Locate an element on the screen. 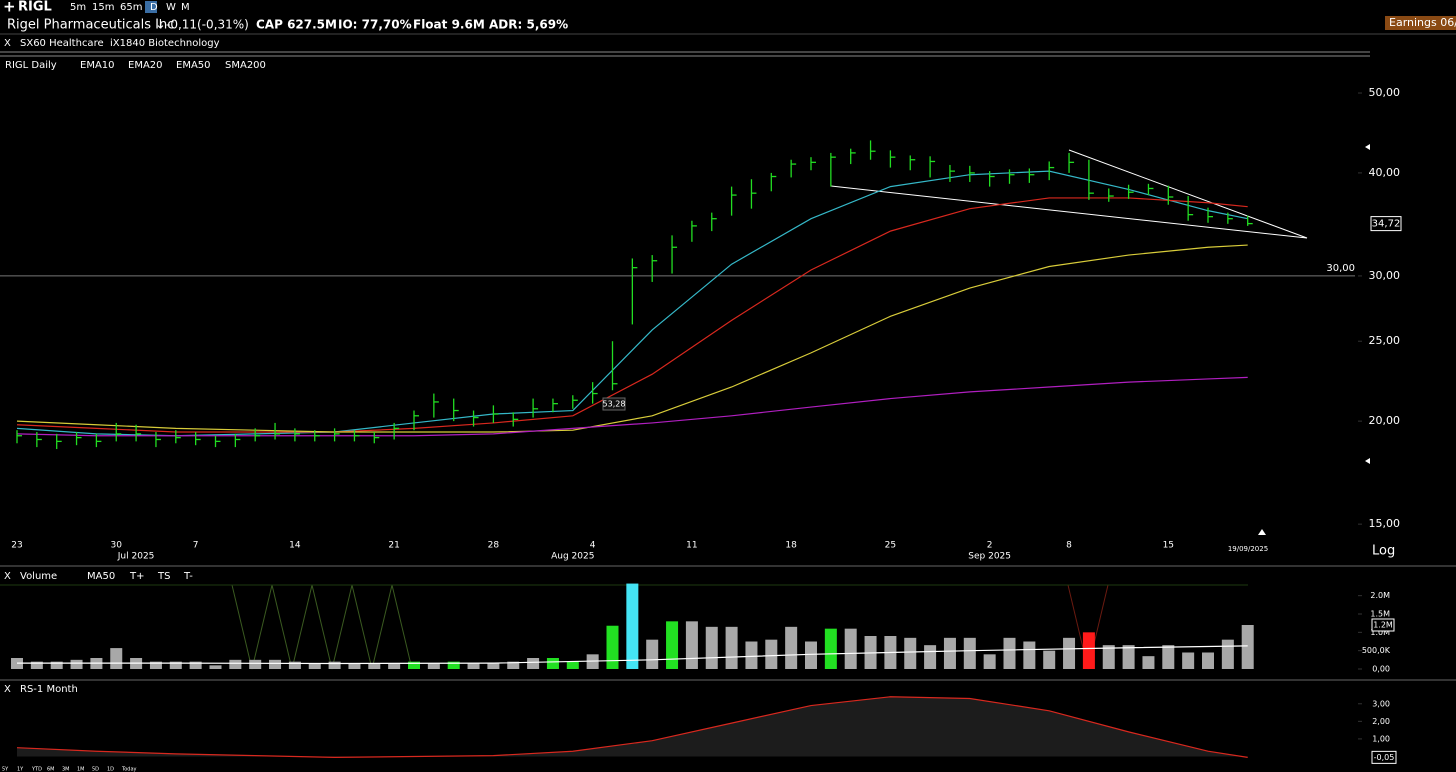 The height and width of the screenshot is (772, 1456). range-button: 6M is located at coordinates (51, 769).